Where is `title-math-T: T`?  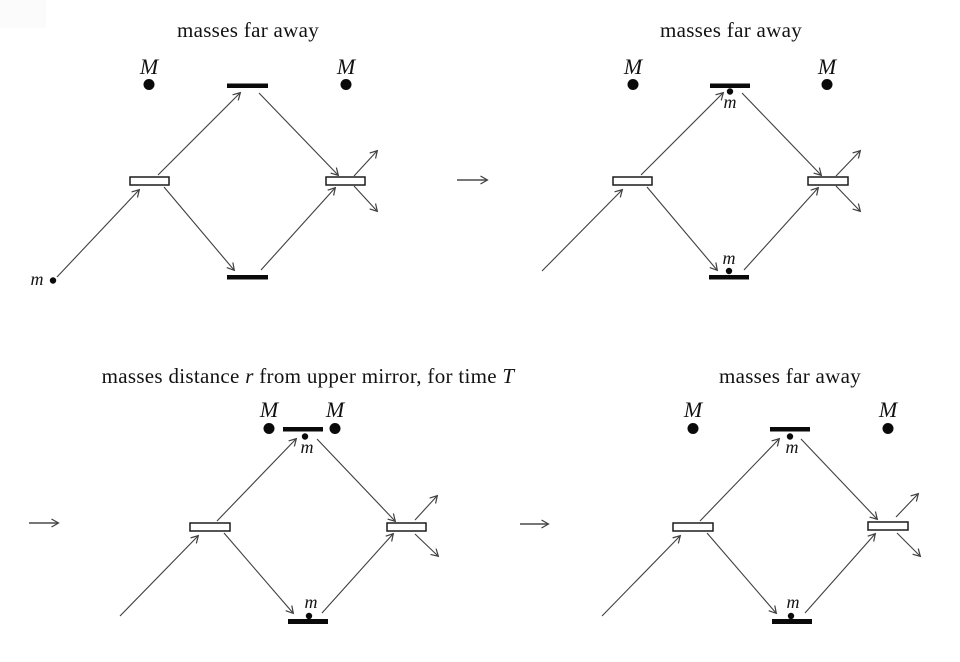
title-math-T: T is located at coordinates (508, 376).